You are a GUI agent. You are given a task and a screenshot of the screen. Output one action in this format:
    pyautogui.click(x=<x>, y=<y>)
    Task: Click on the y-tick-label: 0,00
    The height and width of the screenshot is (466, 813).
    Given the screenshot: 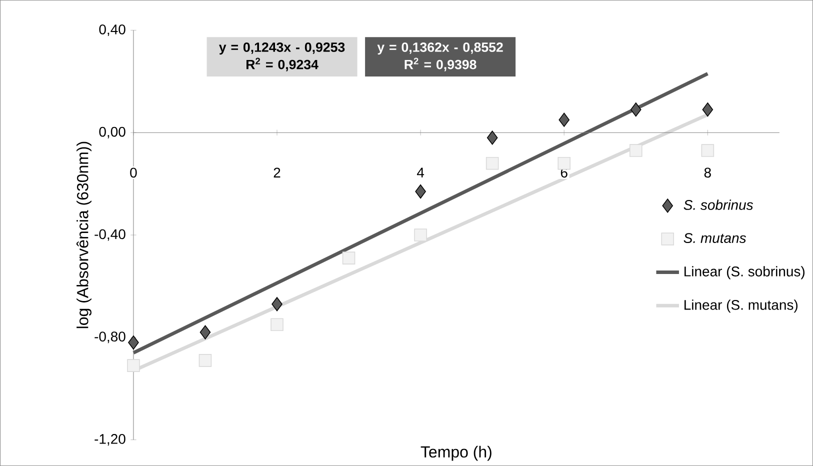 What is the action you would take?
    pyautogui.click(x=112, y=132)
    